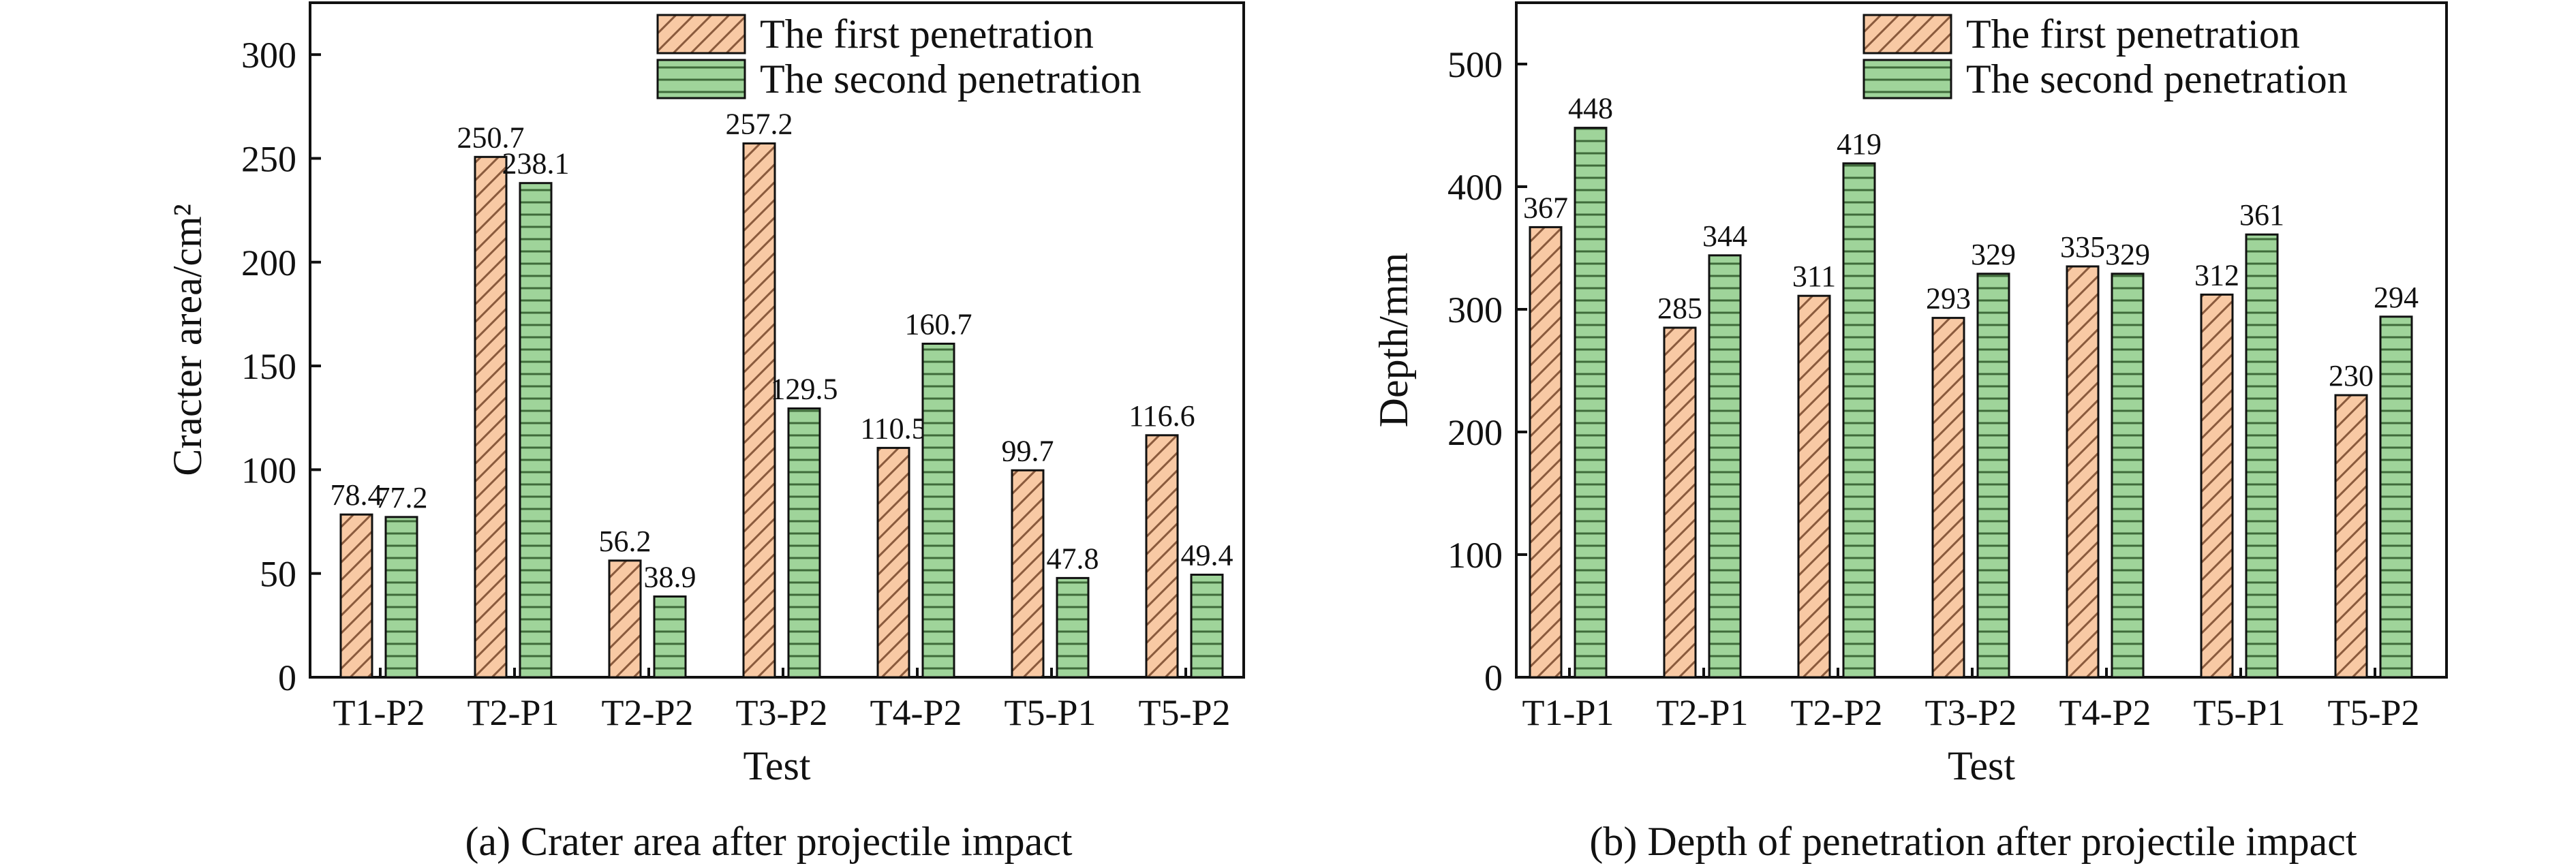 Image resolution: width=2576 pixels, height=868 pixels. I want to click on bar-value-label: 285, so click(1679, 308).